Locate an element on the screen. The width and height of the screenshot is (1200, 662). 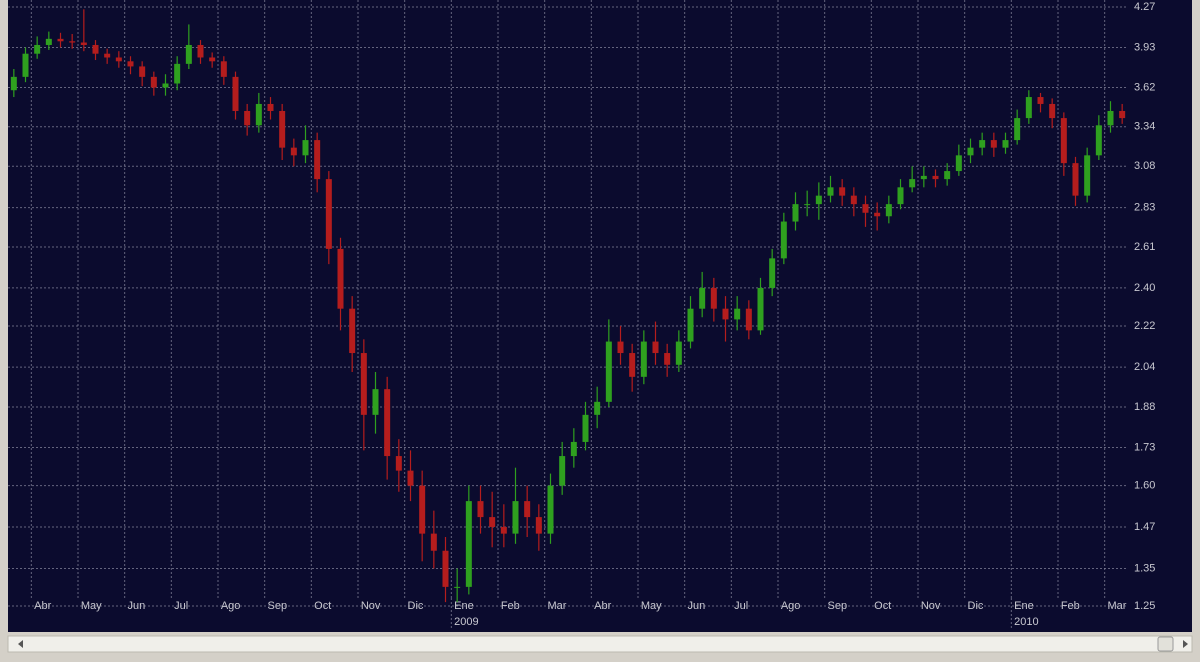
y-tick-label: 1.88 is located at coordinates (1144, 407).